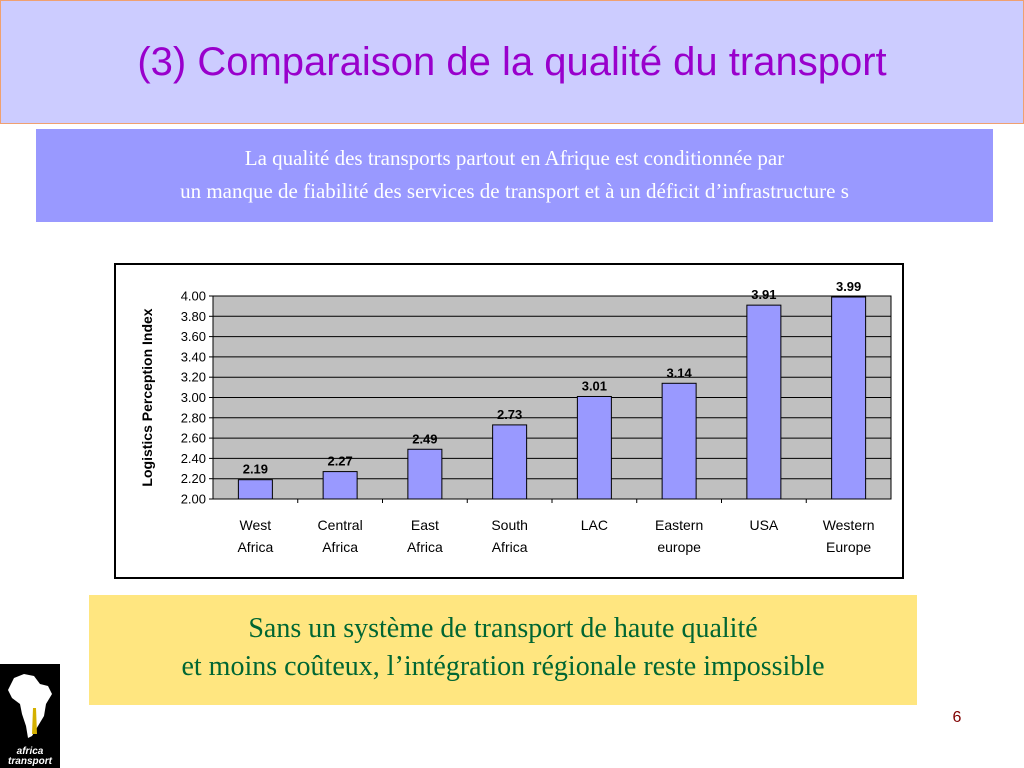 This screenshot has width=1024, height=768. Describe the element at coordinates (957, 717) in the screenshot. I see `page-number: 6` at that location.